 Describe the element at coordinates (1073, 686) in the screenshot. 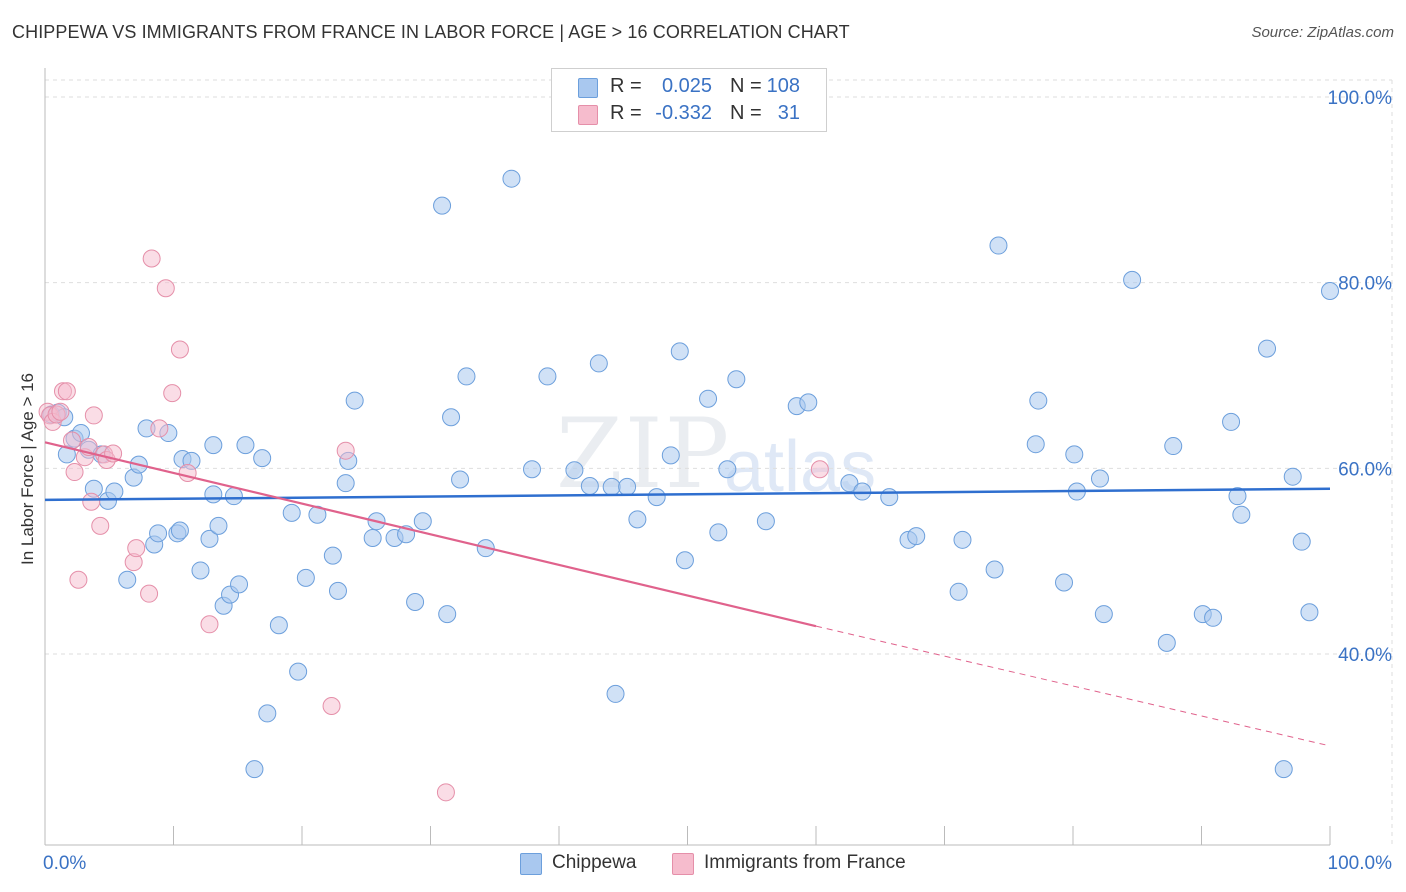

I see `france-trend-line-extrapolated` at that location.